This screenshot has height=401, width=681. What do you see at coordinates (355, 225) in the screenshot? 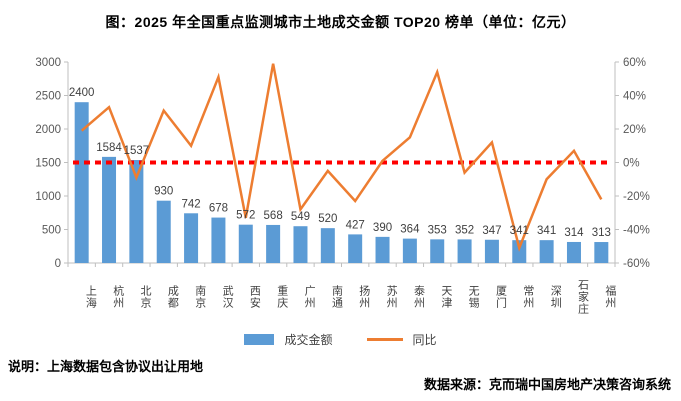
I see `bar-value-label: 427` at bounding box center [355, 225].